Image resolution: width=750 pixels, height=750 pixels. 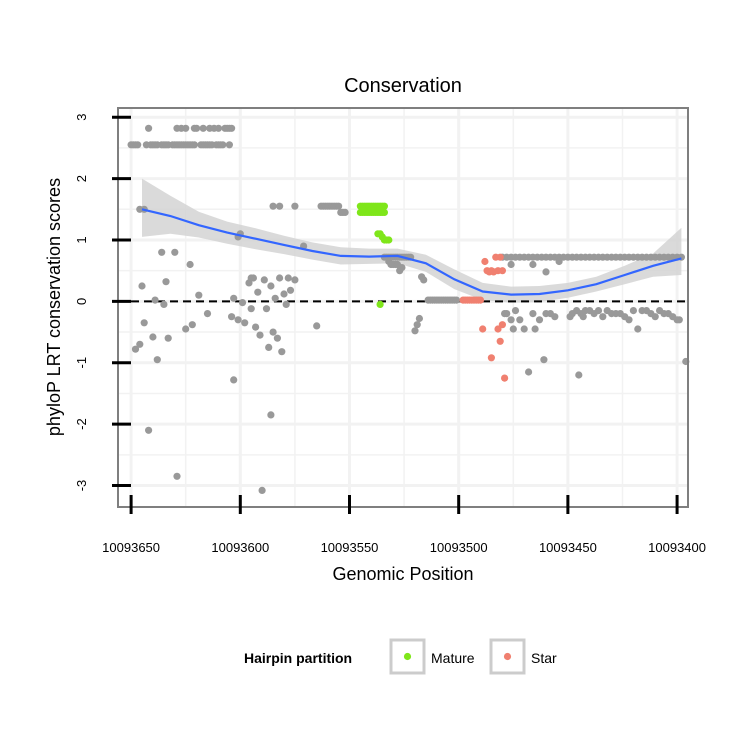 I want to click on legend-item-star: Star, so click(x=523, y=656).